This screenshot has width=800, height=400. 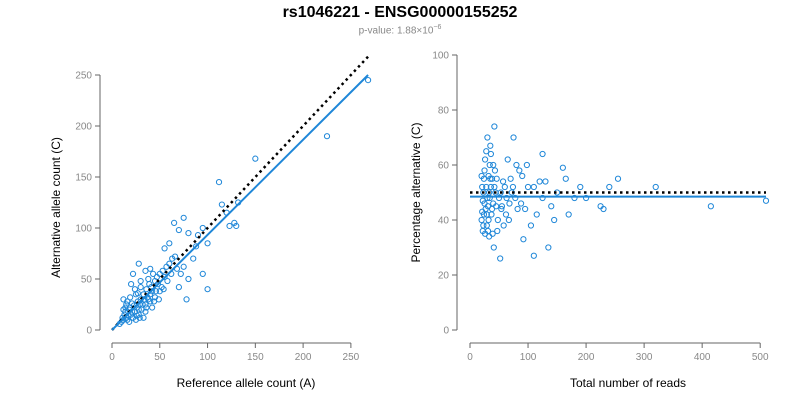 I want to click on chart-subtitle: p-value: 1.88×10−6, so click(x=400, y=30).